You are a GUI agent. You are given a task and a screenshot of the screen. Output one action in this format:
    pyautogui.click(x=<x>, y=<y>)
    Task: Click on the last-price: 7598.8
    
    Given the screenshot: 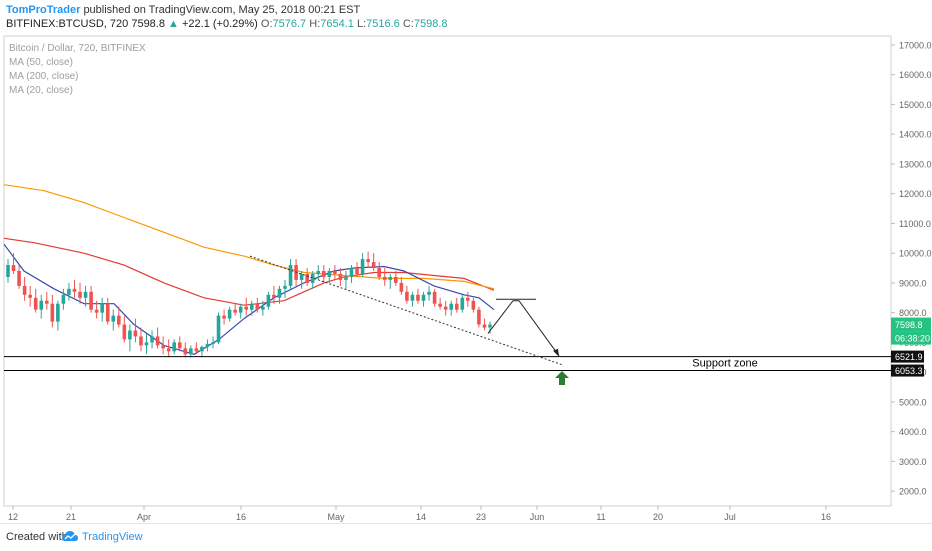 What is the action you would take?
    pyautogui.click(x=148, y=24)
    